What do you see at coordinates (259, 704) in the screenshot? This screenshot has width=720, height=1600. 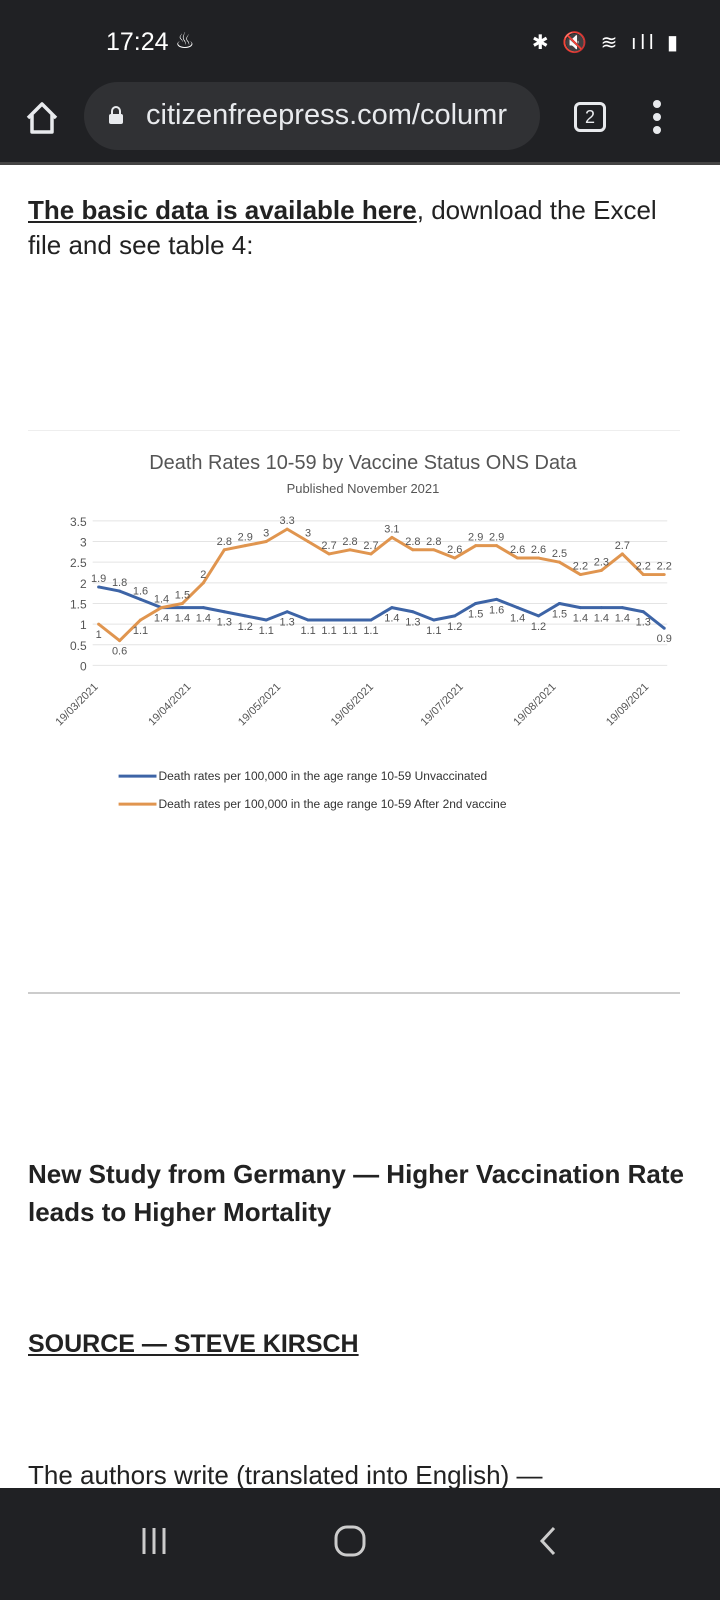 I see `x-tick-label: 19/05/2021` at bounding box center [259, 704].